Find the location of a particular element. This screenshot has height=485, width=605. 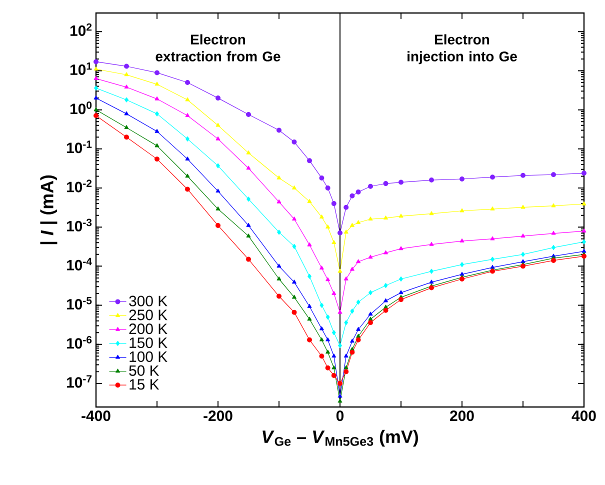

y-tick-label: 10$^{-3}$ is located at coordinates (79, 225).